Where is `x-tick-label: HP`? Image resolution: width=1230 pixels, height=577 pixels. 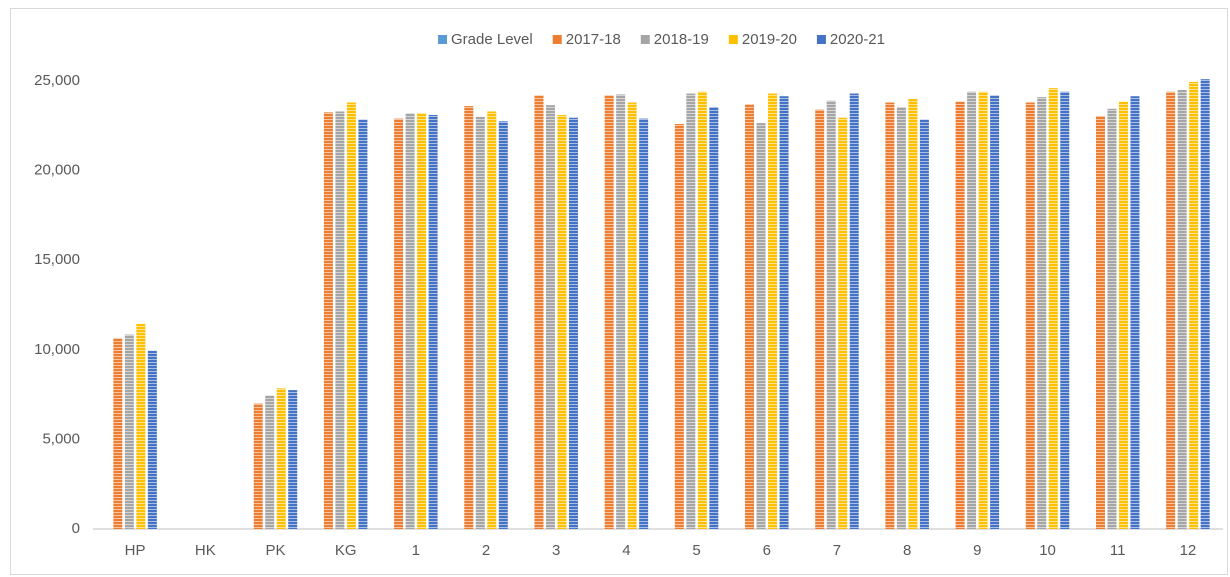 x-tick-label: HP is located at coordinates (135, 550).